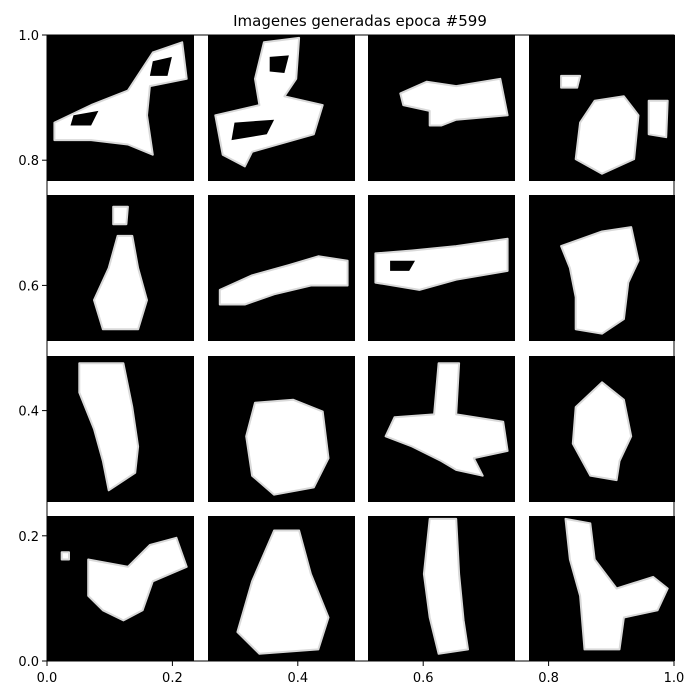  What do you see at coordinates (28, 286) in the screenshot?
I see `y-tick-label: 0.6` at bounding box center [28, 286].